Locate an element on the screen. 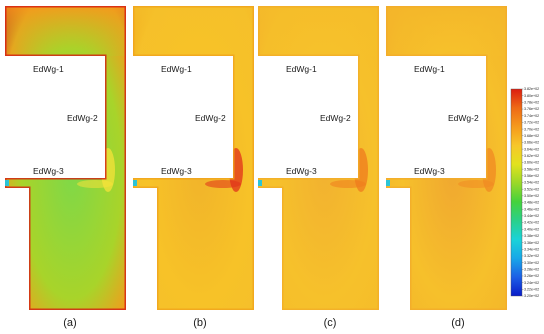 The height and width of the screenshot is (334, 544). colorbar-tick-label: 3.36e+02 is located at coordinates (531, 243).